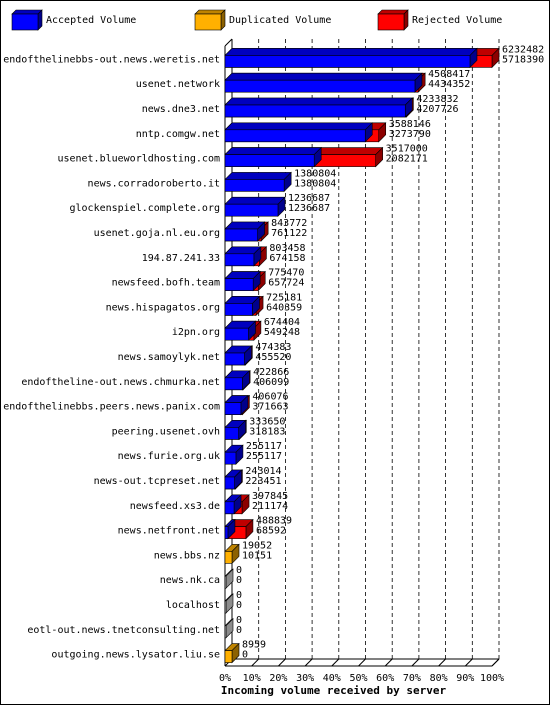 The image size is (550, 705). What do you see at coordinates (449, 74) in the screenshot?
I see `value-total-label: 4508417` at bounding box center [449, 74].